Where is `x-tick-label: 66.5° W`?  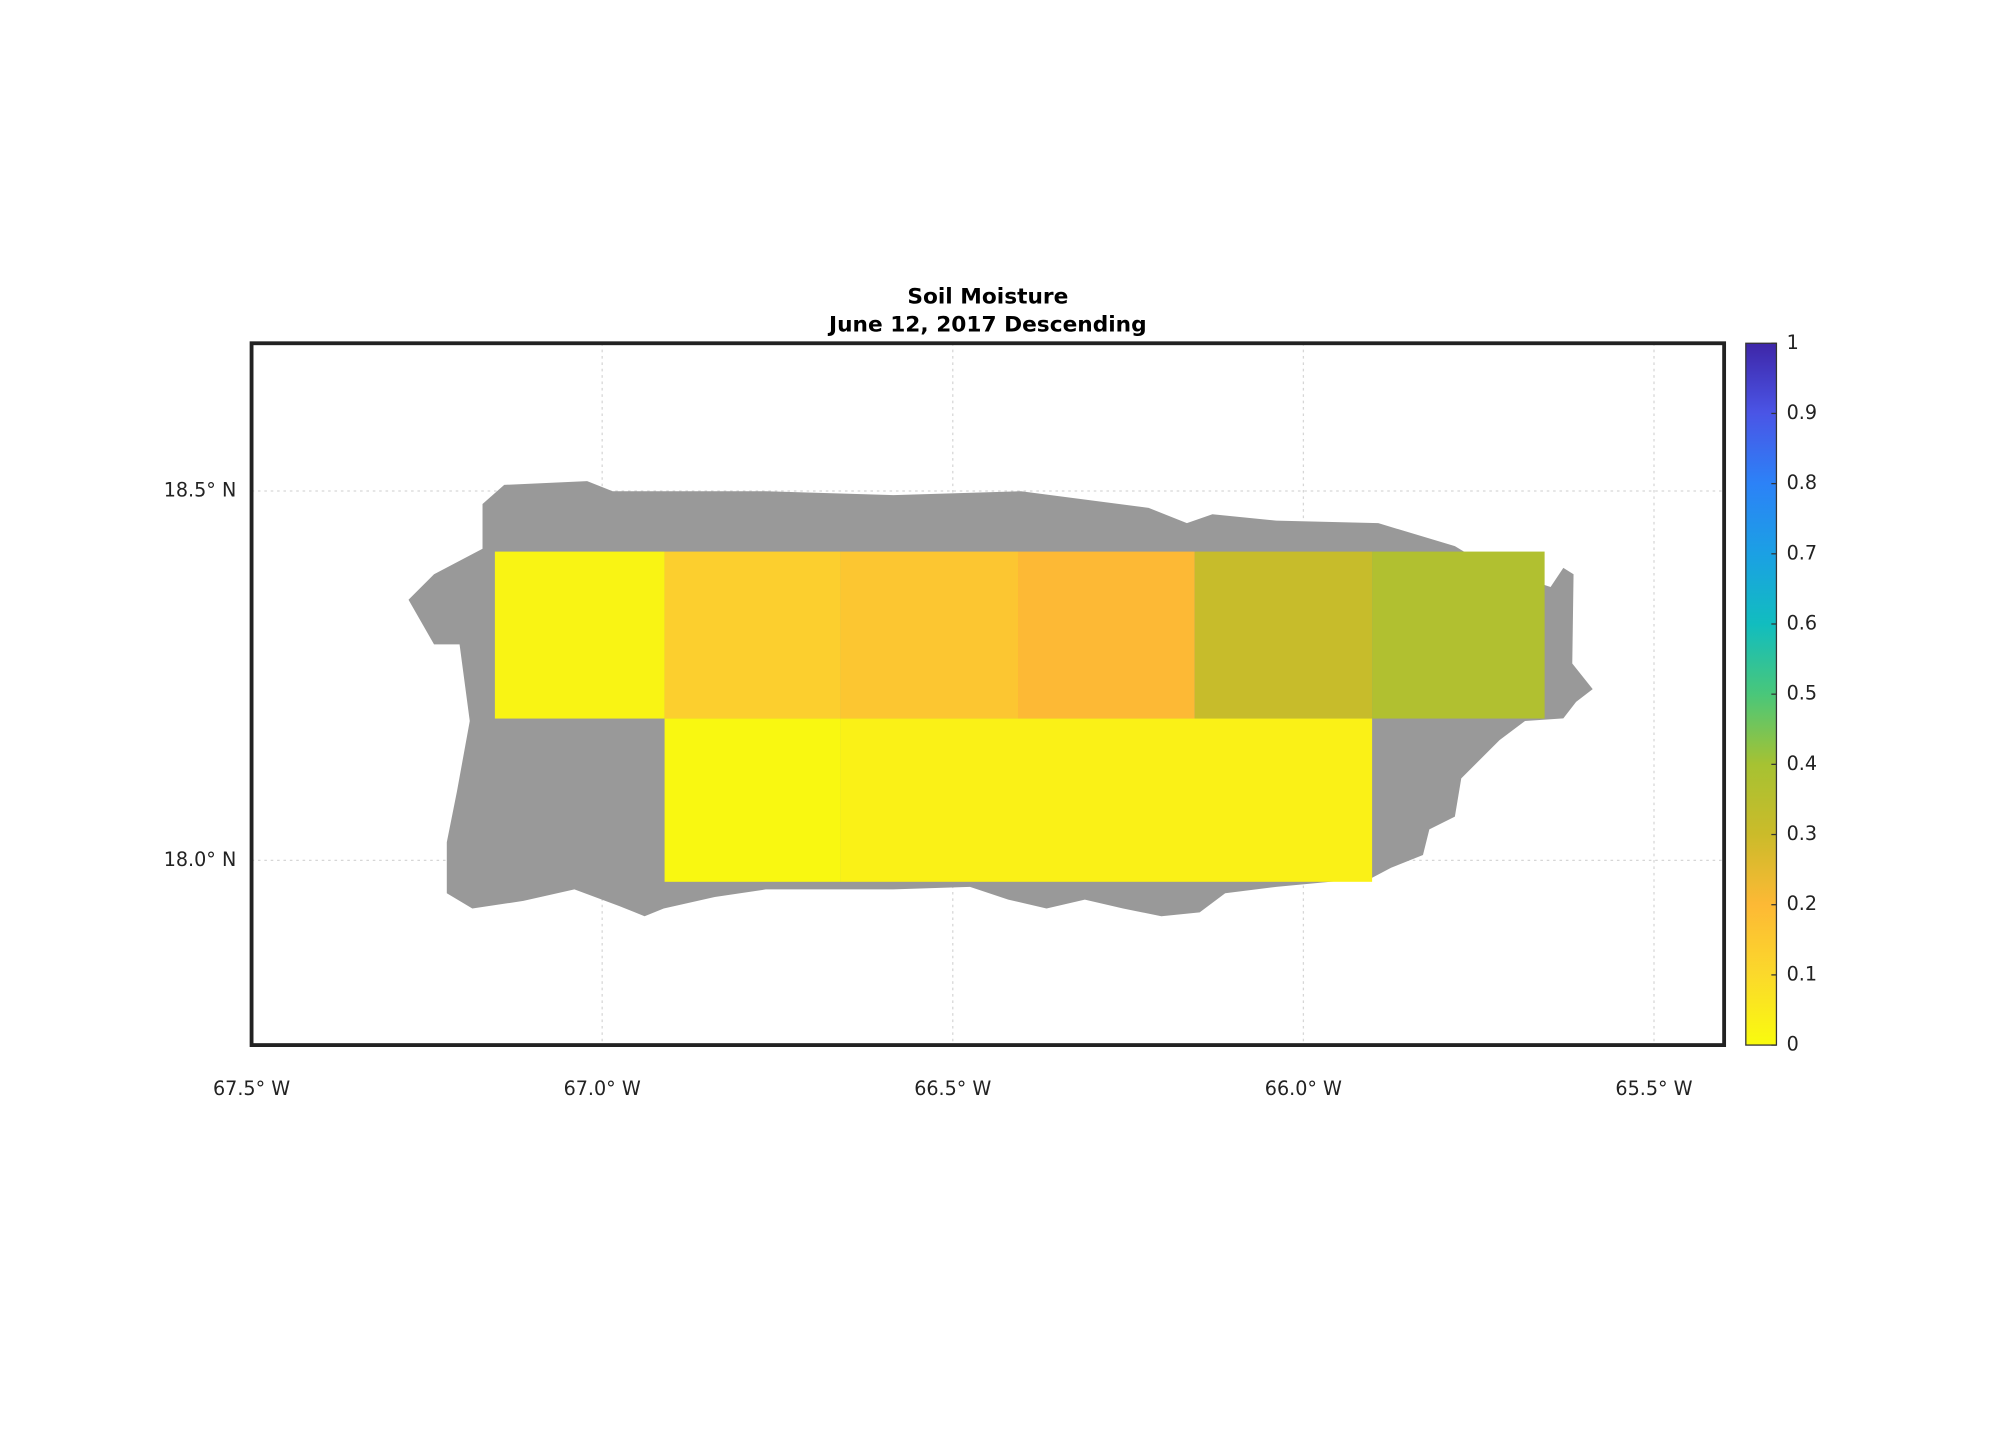 x-tick-label: 66.5° W is located at coordinates (952, 1088).